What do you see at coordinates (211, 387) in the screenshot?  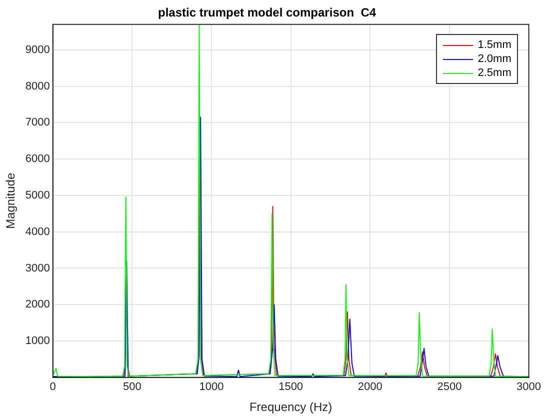 I see `x-tick-label: 1000` at bounding box center [211, 387].